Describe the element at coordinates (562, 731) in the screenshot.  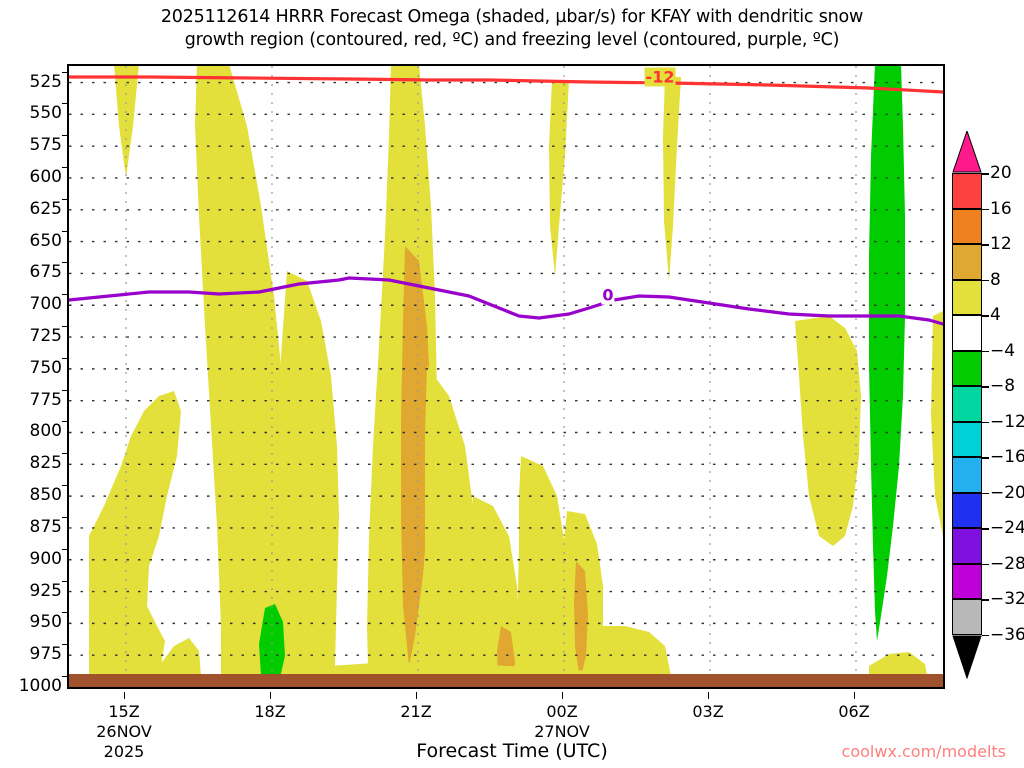
I see `x-tick-date: 27NOV` at that location.